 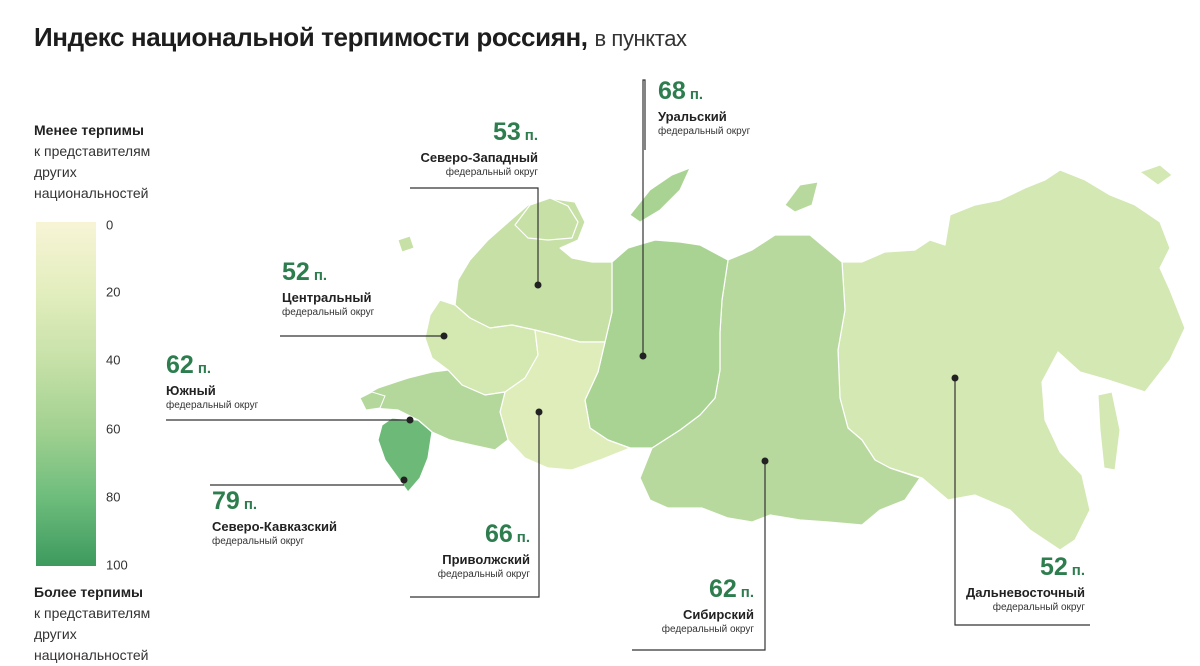 I want to click on legend-tick: 80, so click(x=113, y=497).